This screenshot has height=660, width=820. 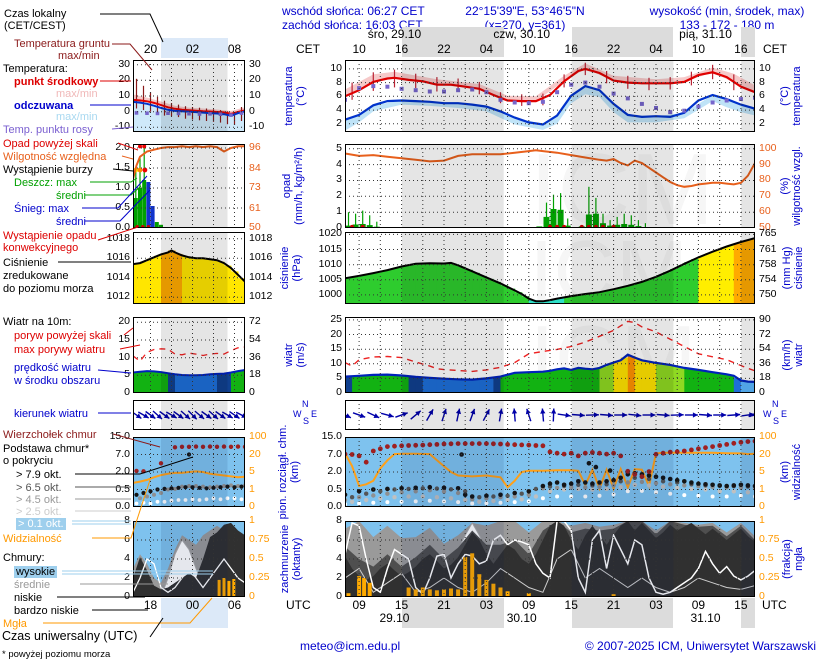 What do you see at coordinates (255, 147) in the screenshot?
I see `ytick-right-mini_precip: 96` at bounding box center [255, 147].